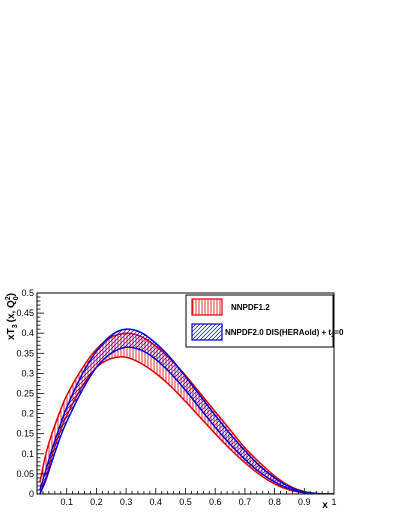 The image size is (401, 518). What do you see at coordinates (27, 333) in the screenshot?
I see `y-tick-label: 0.4` at bounding box center [27, 333].